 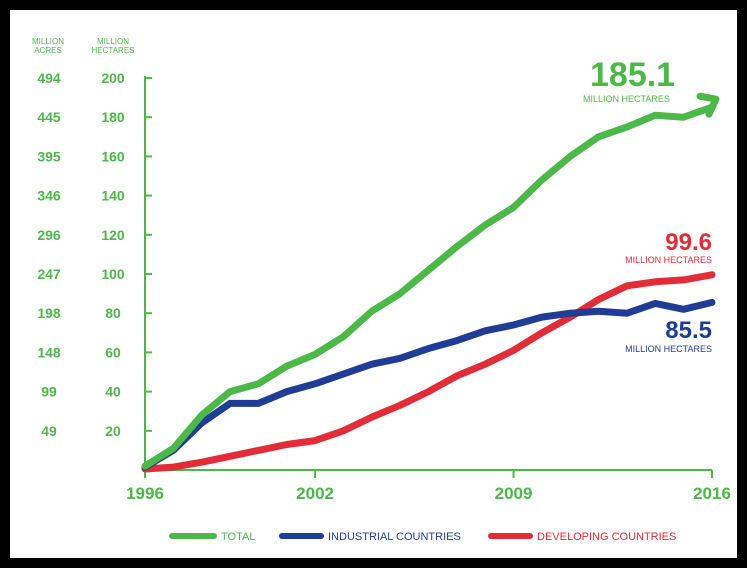 What do you see at coordinates (113, 78) in the screenshot?
I see `y-tick-label-hectares: 200` at bounding box center [113, 78].